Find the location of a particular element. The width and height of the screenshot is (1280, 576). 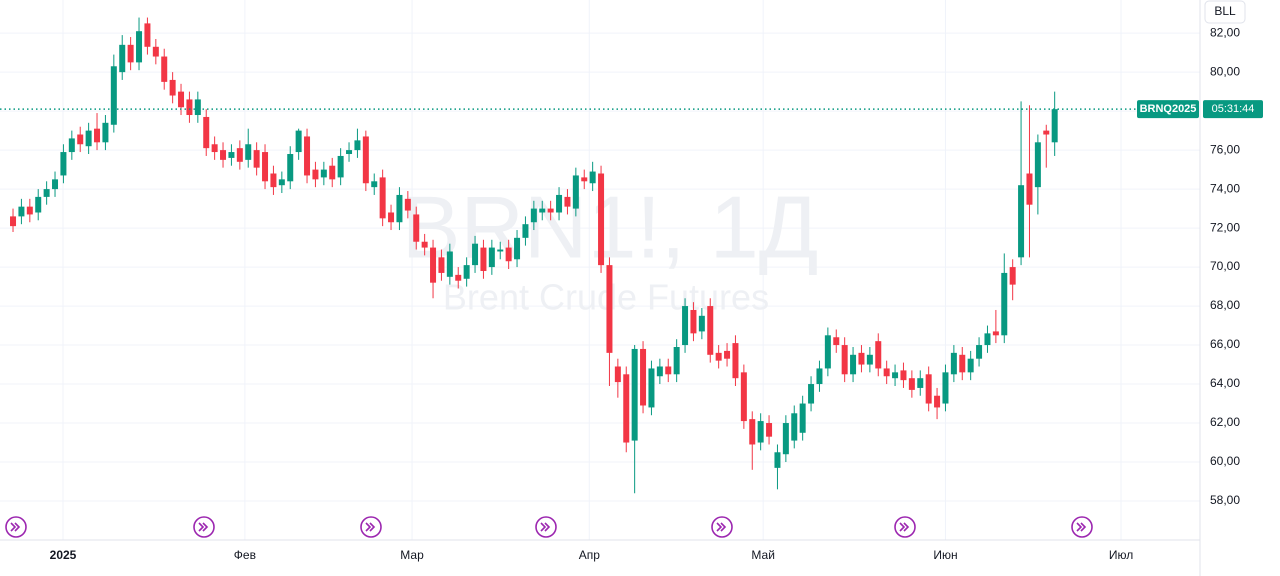

y-tick-label: 66,00 is located at coordinates (1225, 344).